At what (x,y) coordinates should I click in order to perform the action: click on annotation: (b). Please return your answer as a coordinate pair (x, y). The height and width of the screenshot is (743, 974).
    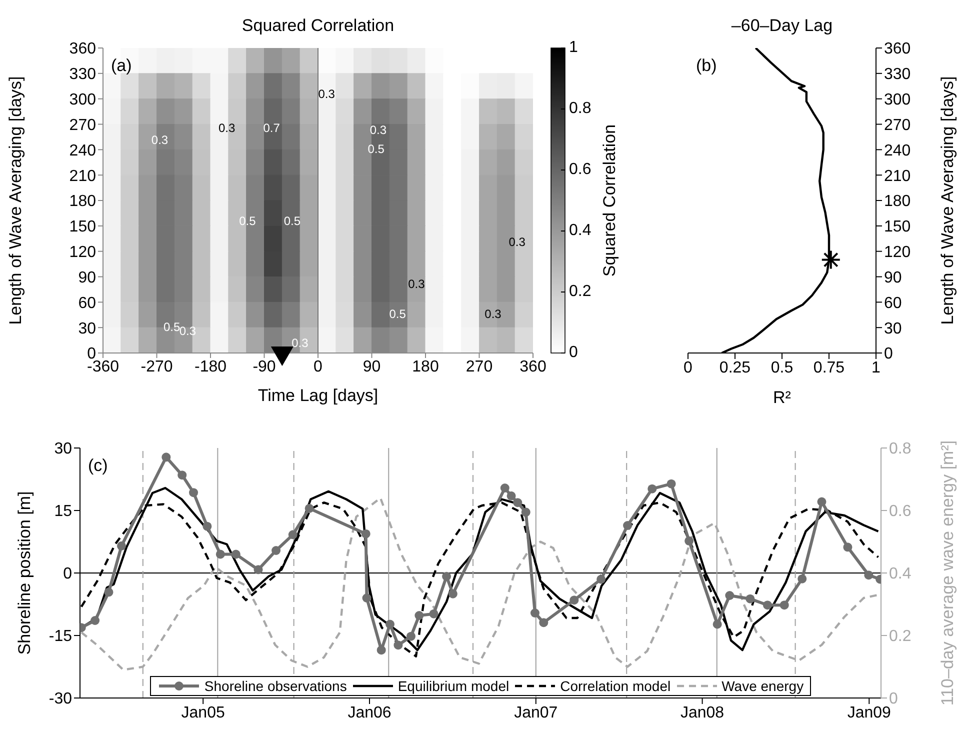
    Looking at the image, I should click on (706, 66).